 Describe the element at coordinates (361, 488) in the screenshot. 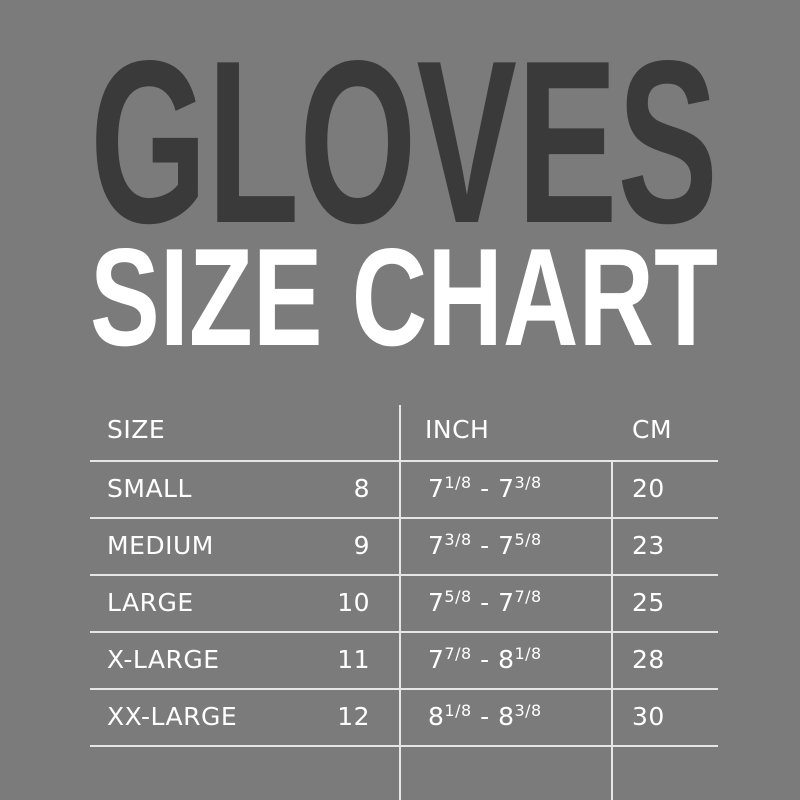

I see `table-row-number: 8` at that location.